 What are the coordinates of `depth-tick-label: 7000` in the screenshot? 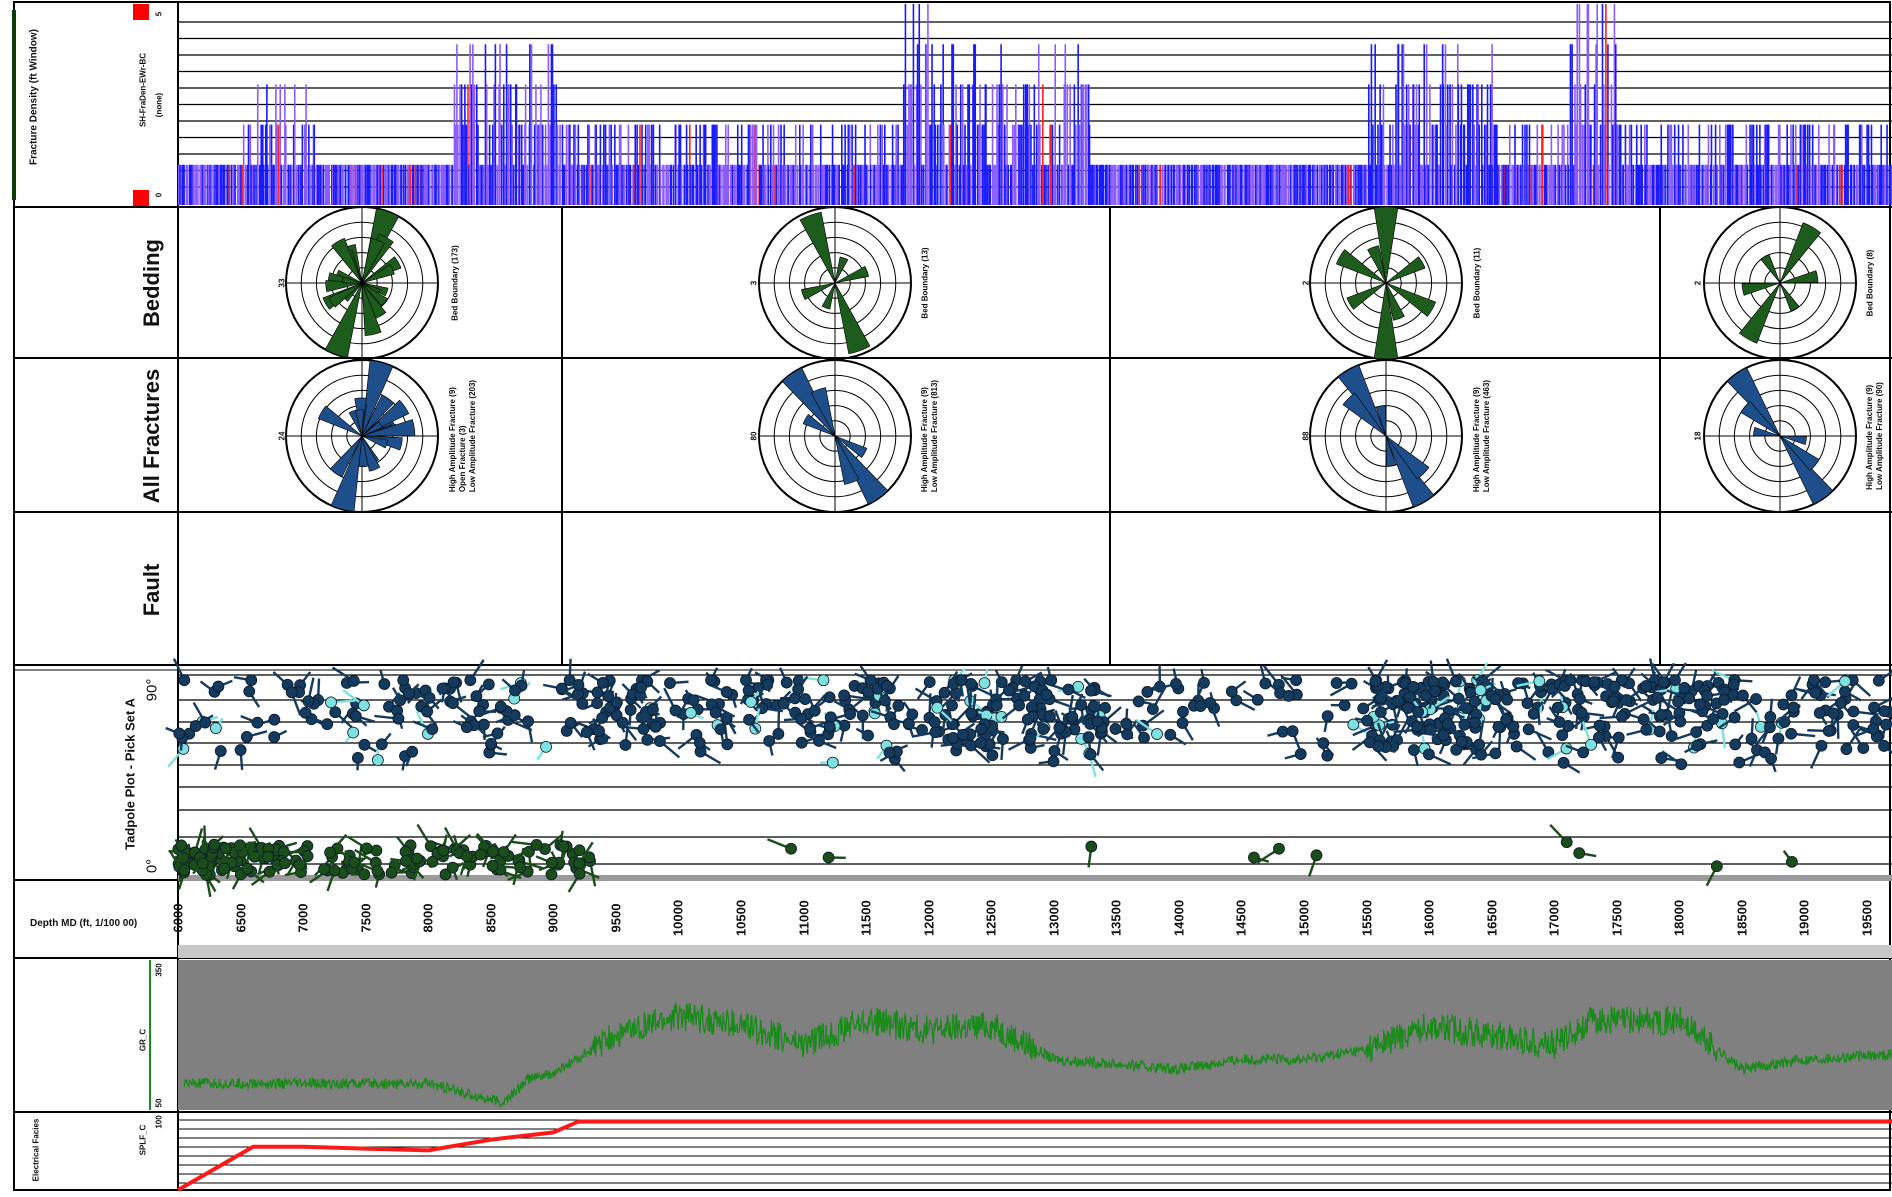 It's located at (303, 918).